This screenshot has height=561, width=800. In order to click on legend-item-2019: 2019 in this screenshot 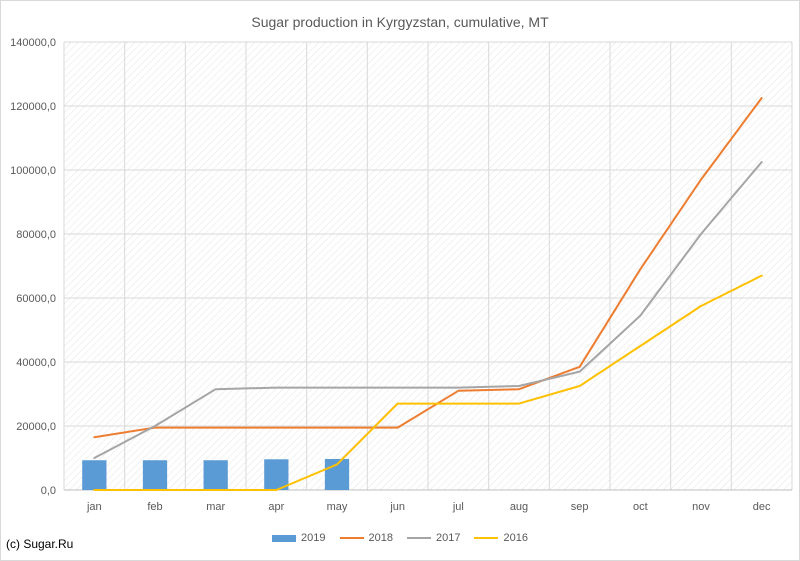, I will do `click(299, 538)`.